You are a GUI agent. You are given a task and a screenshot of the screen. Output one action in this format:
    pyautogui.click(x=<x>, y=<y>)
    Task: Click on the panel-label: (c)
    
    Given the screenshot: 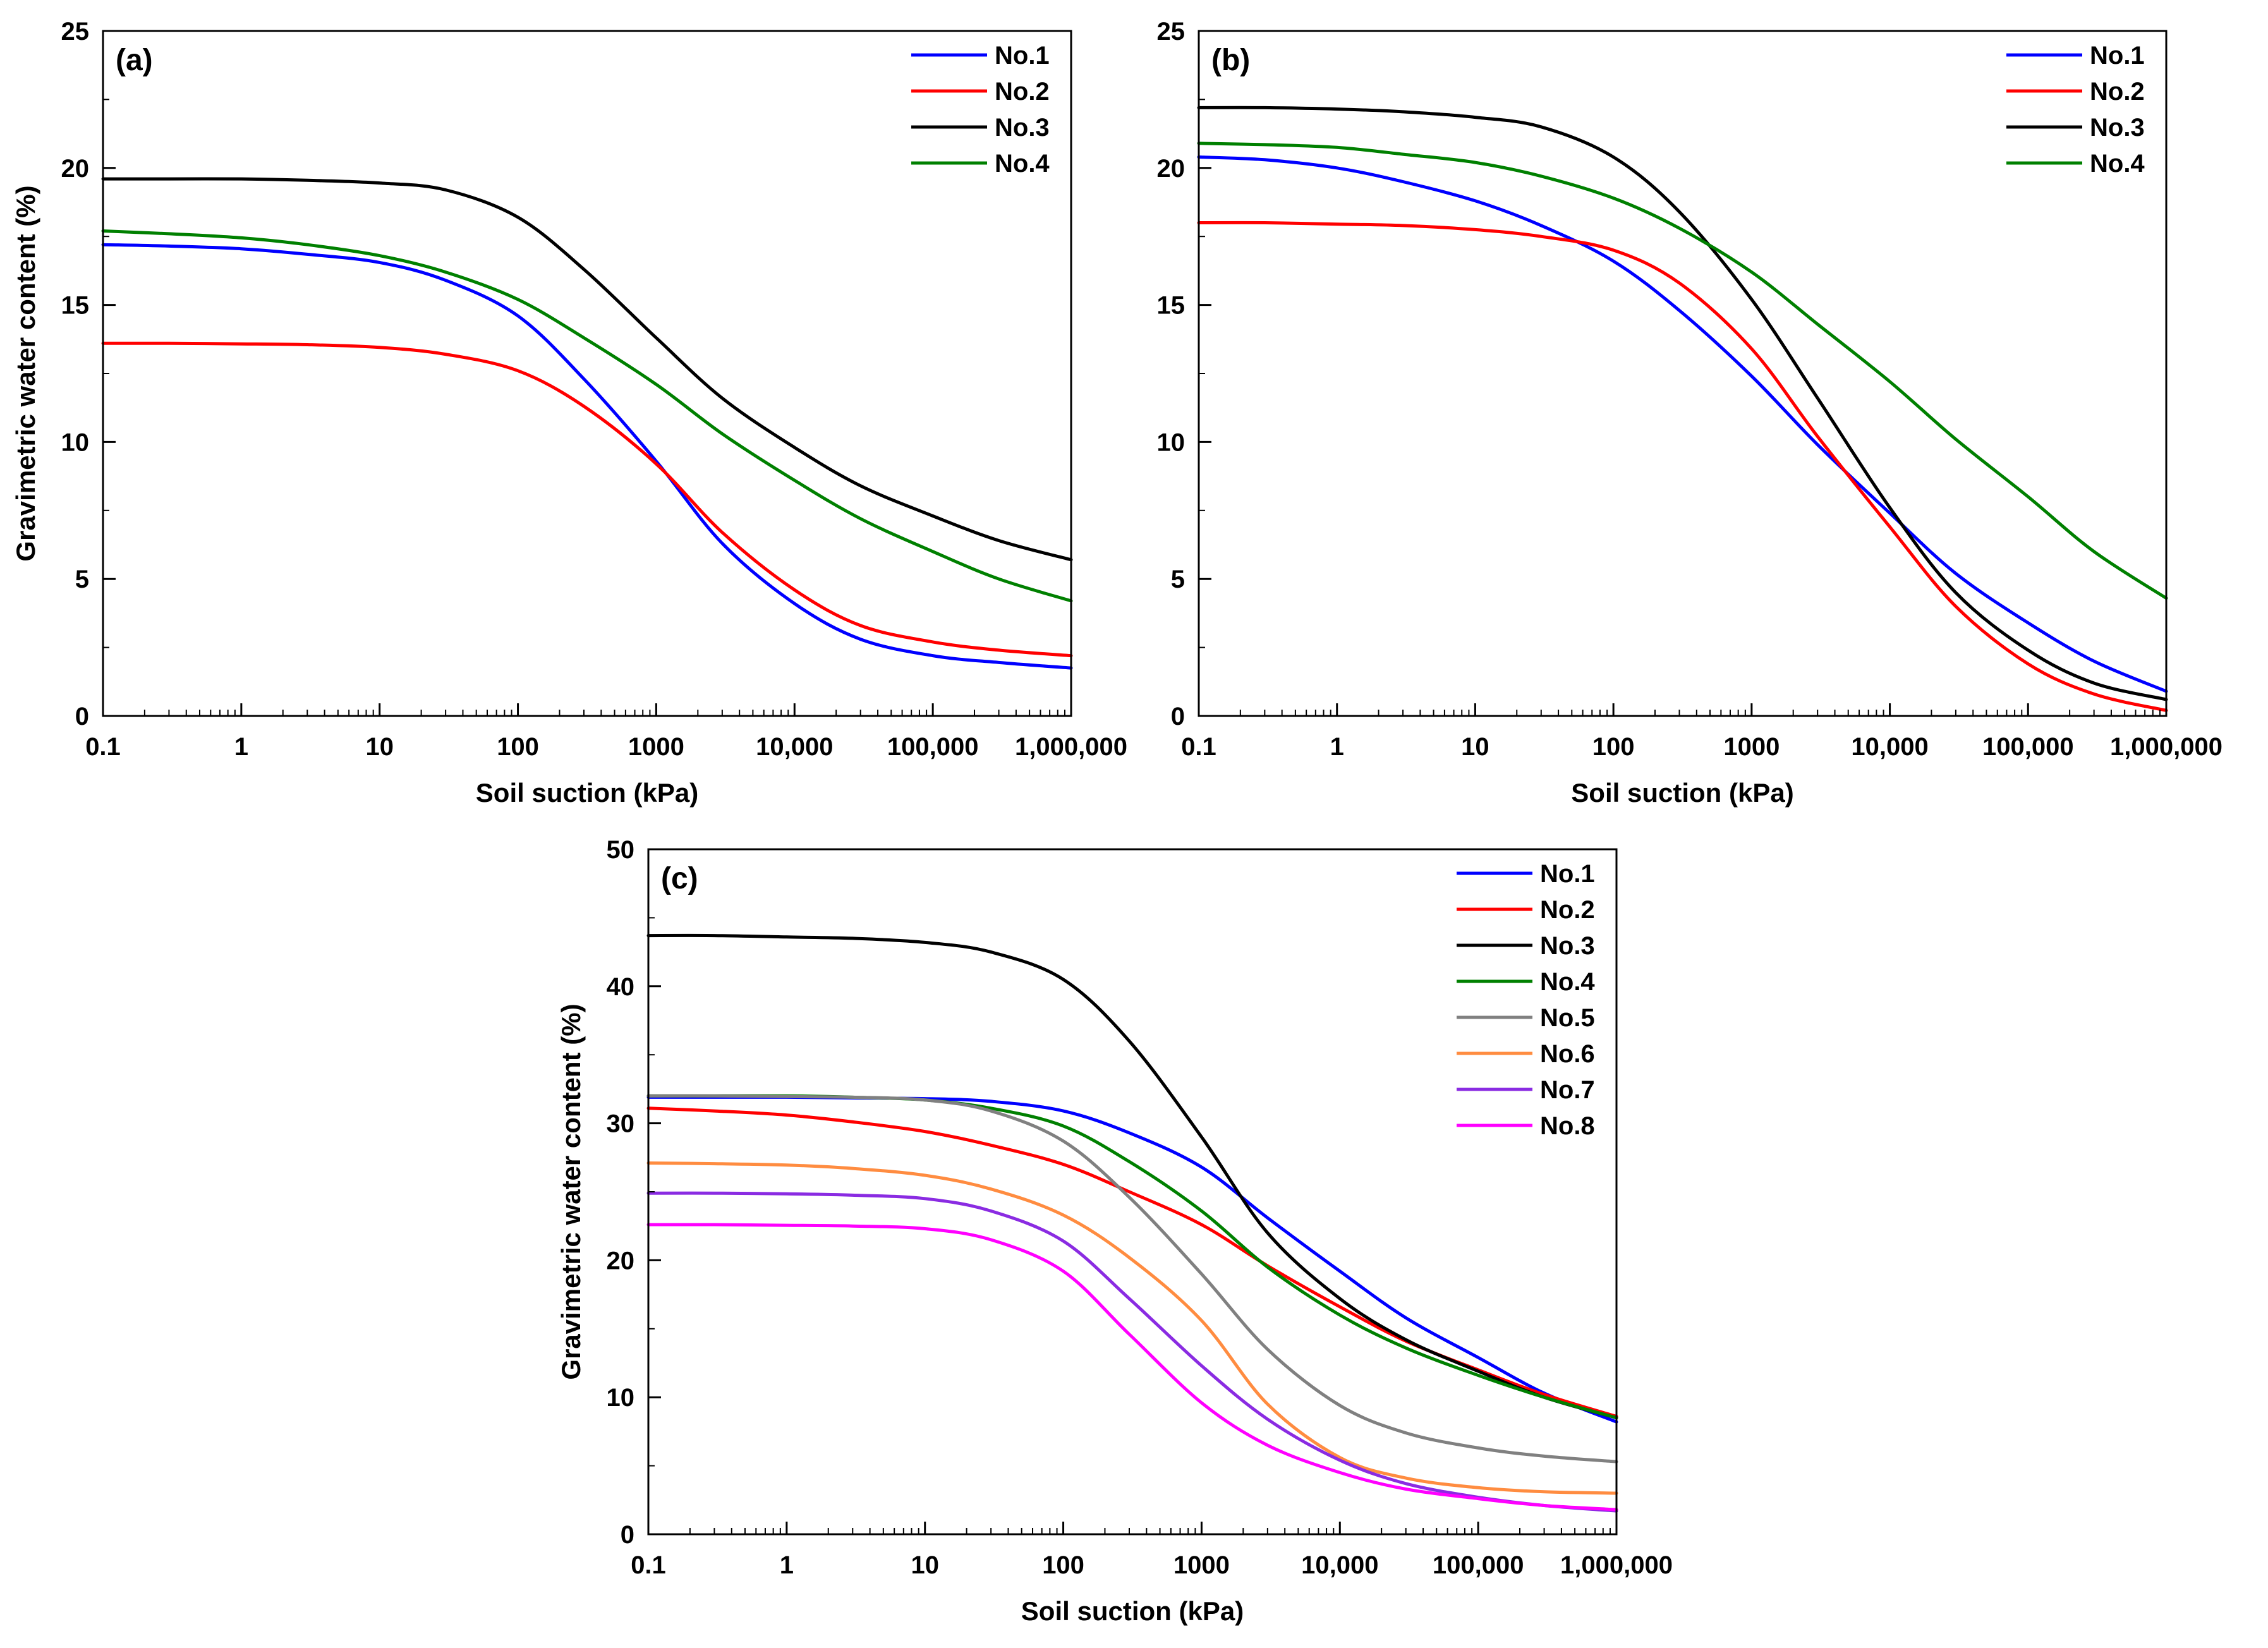 What is the action you would take?
    pyautogui.click(x=680, y=878)
    